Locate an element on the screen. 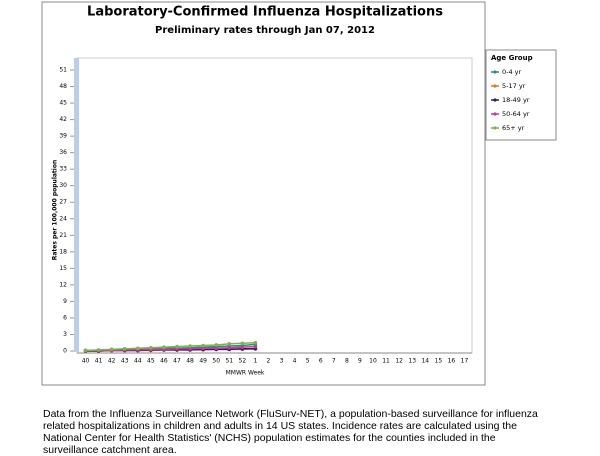 This screenshot has width=600, height=456. y-tick-label: 6 is located at coordinates (65, 317).